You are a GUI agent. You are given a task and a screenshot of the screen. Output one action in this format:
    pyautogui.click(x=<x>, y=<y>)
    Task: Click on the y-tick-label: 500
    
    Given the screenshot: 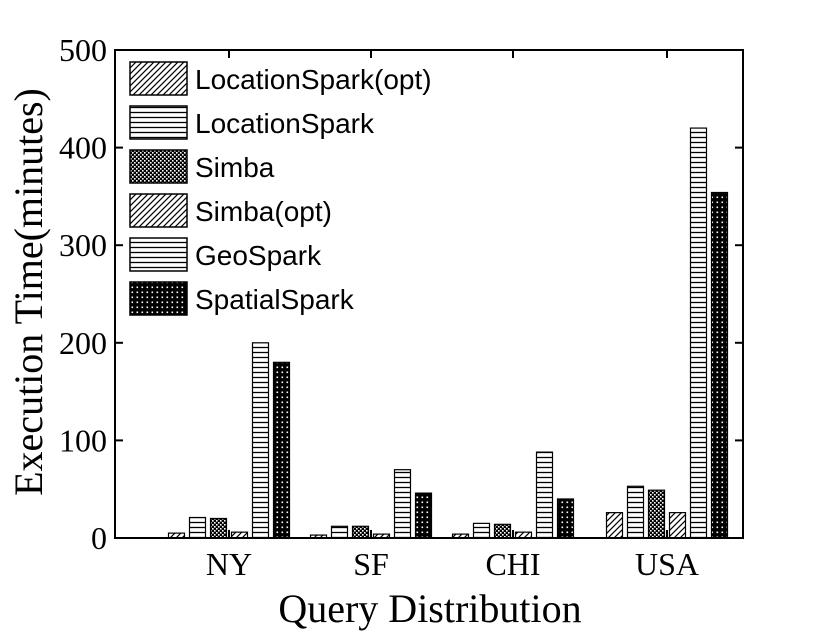 What is the action you would take?
    pyautogui.click(x=83, y=50)
    